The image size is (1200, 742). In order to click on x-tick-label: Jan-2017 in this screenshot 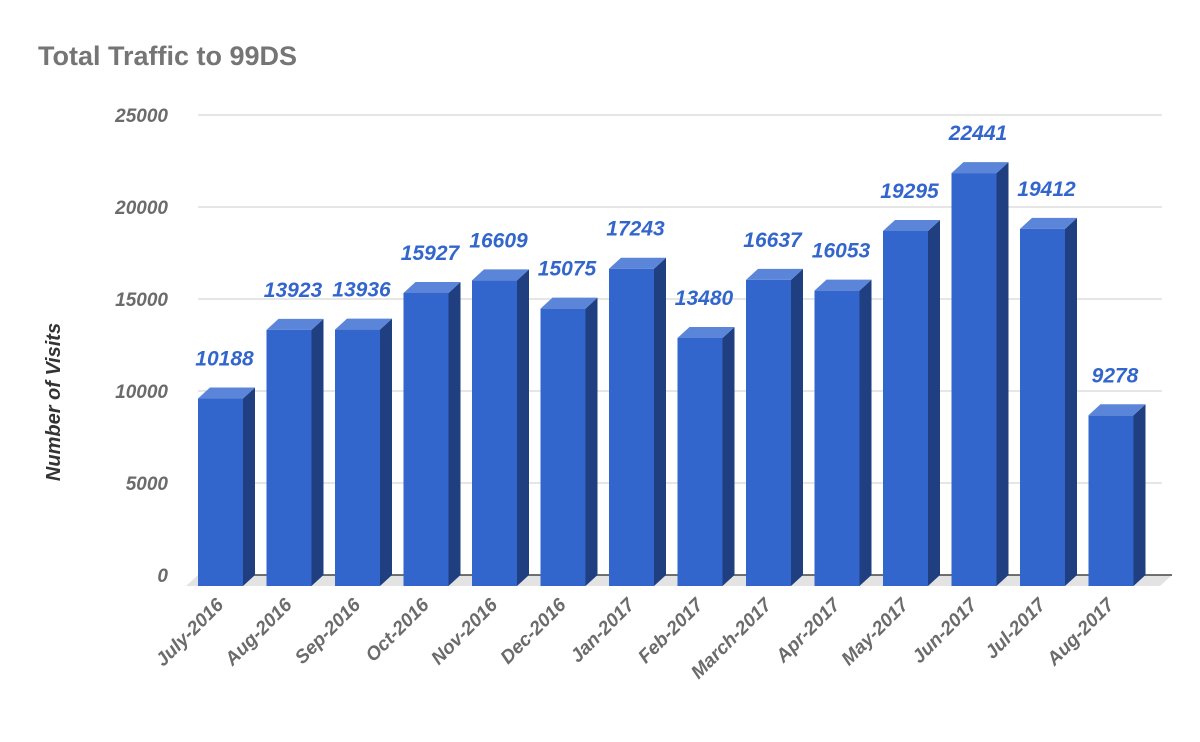, I will do `click(603, 630)`.